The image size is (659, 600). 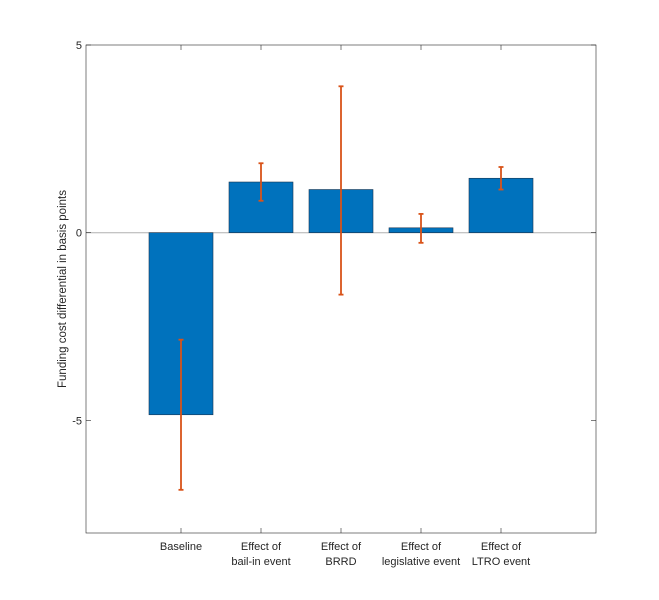 I want to click on y-tick-label-2: 5, so click(x=79, y=46).